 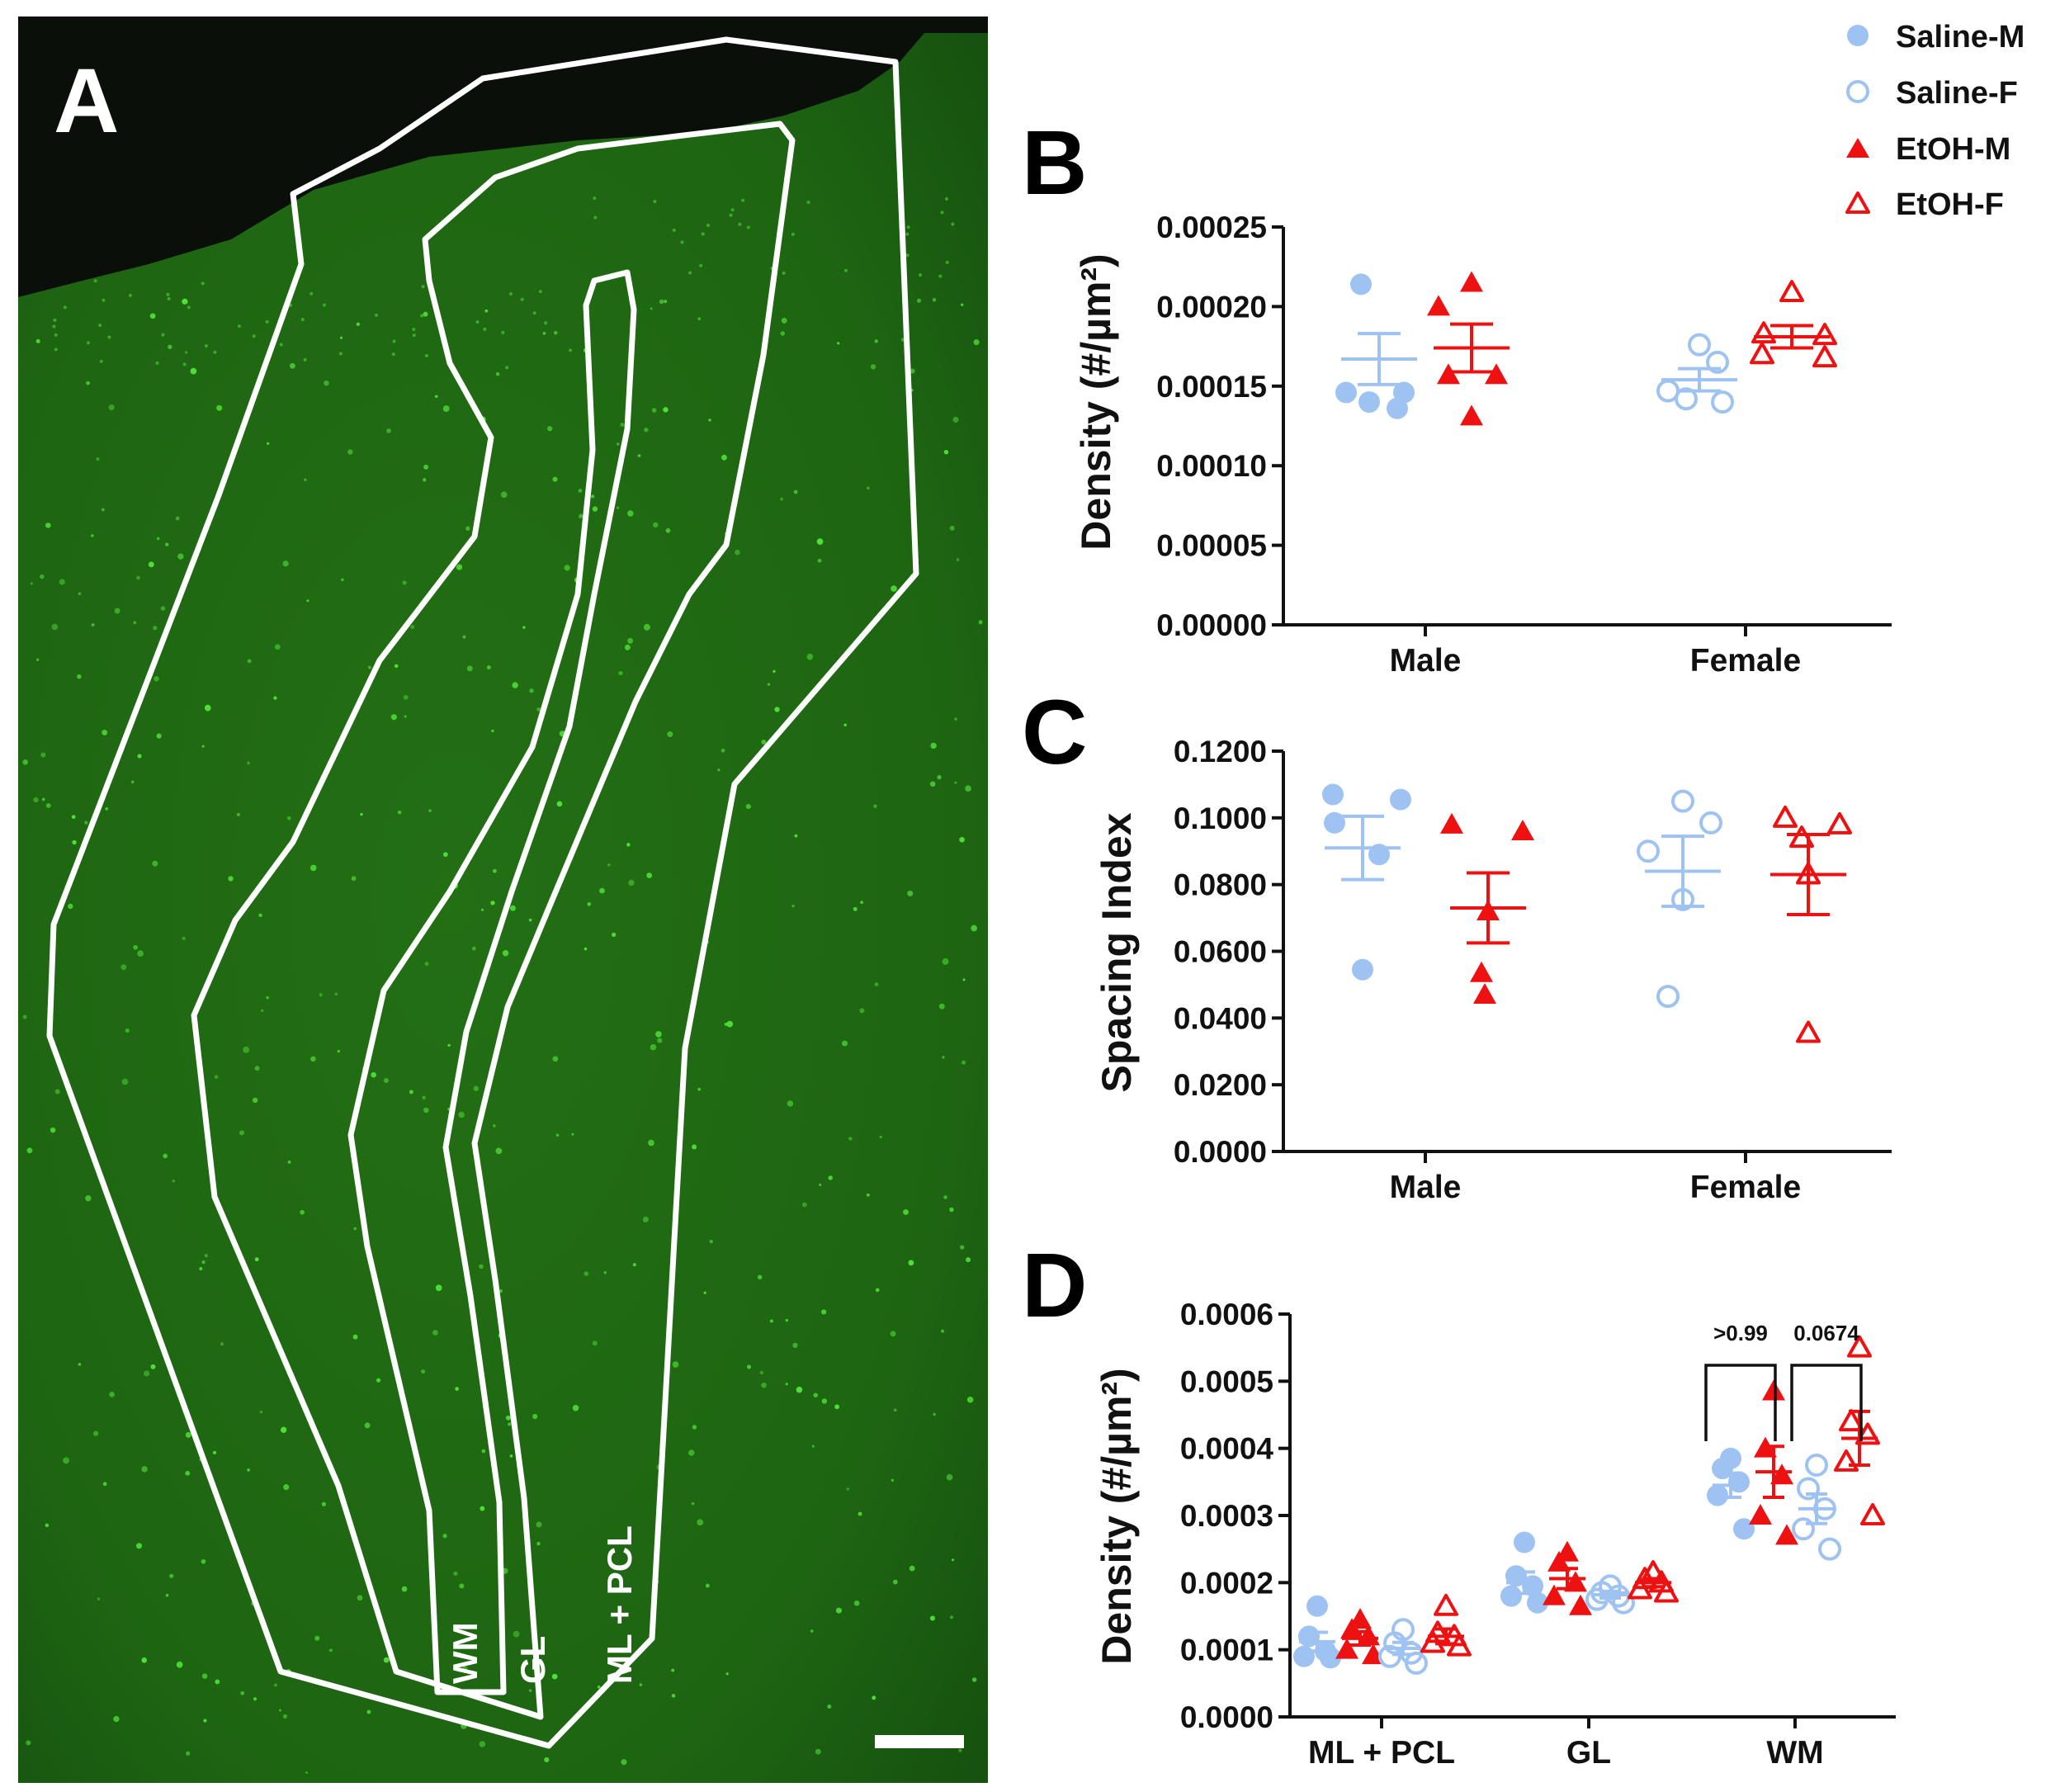 What do you see at coordinates (1740, 1333) in the screenshot?
I see `p-value-label: >0.99` at bounding box center [1740, 1333].